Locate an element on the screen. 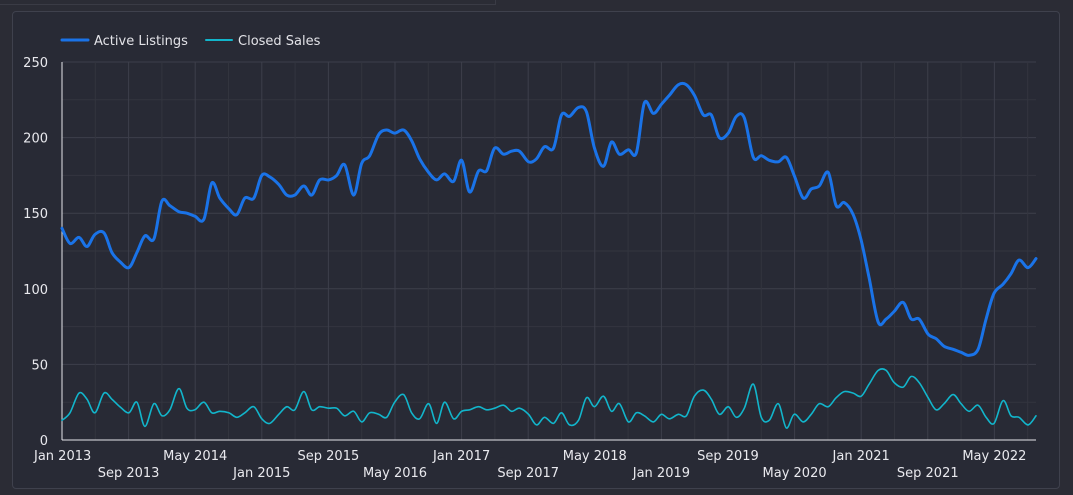 Image resolution: width=1073 pixels, height=495 pixels. legend: Active Listings Closed Sales is located at coordinates (190, 41).